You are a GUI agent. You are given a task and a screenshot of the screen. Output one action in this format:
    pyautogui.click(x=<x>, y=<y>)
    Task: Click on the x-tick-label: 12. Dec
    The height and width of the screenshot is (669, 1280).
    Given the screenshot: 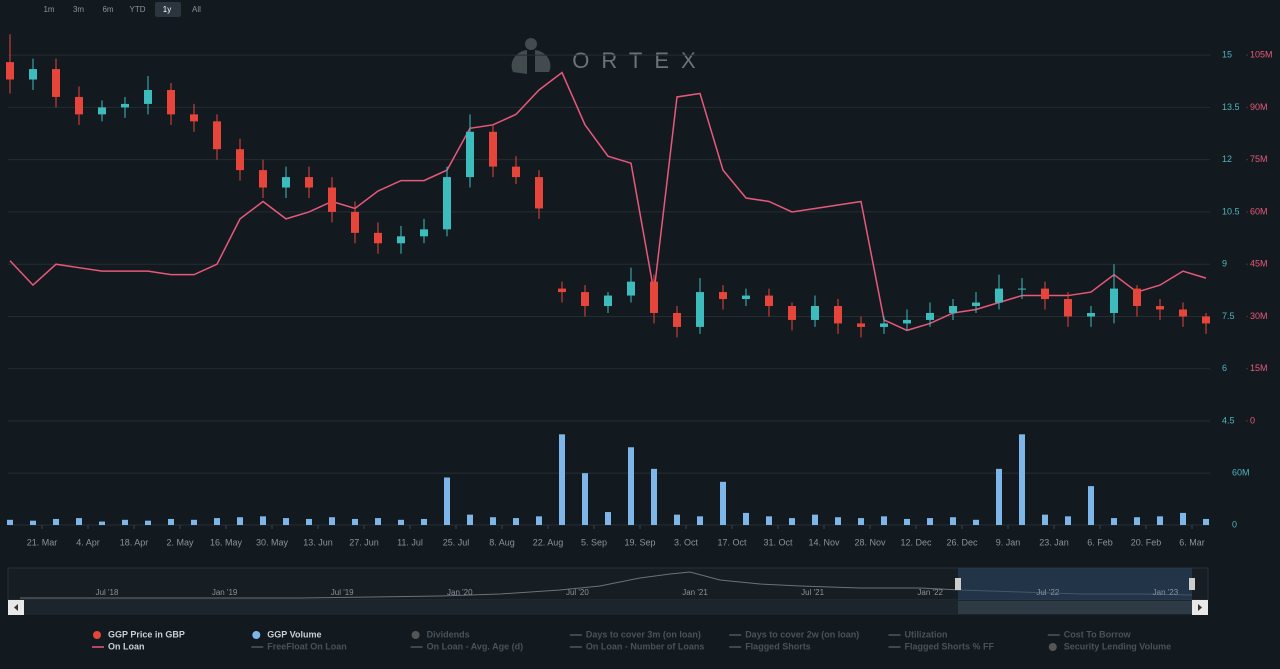 What is the action you would take?
    pyautogui.click(x=916, y=542)
    